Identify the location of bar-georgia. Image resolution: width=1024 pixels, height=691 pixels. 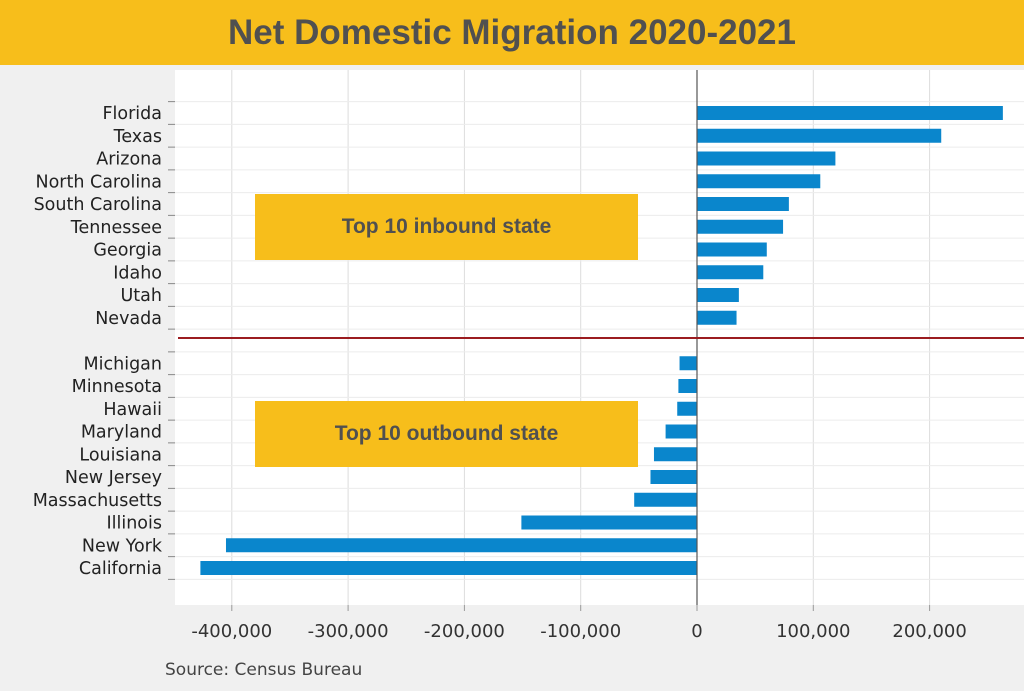
(732, 249).